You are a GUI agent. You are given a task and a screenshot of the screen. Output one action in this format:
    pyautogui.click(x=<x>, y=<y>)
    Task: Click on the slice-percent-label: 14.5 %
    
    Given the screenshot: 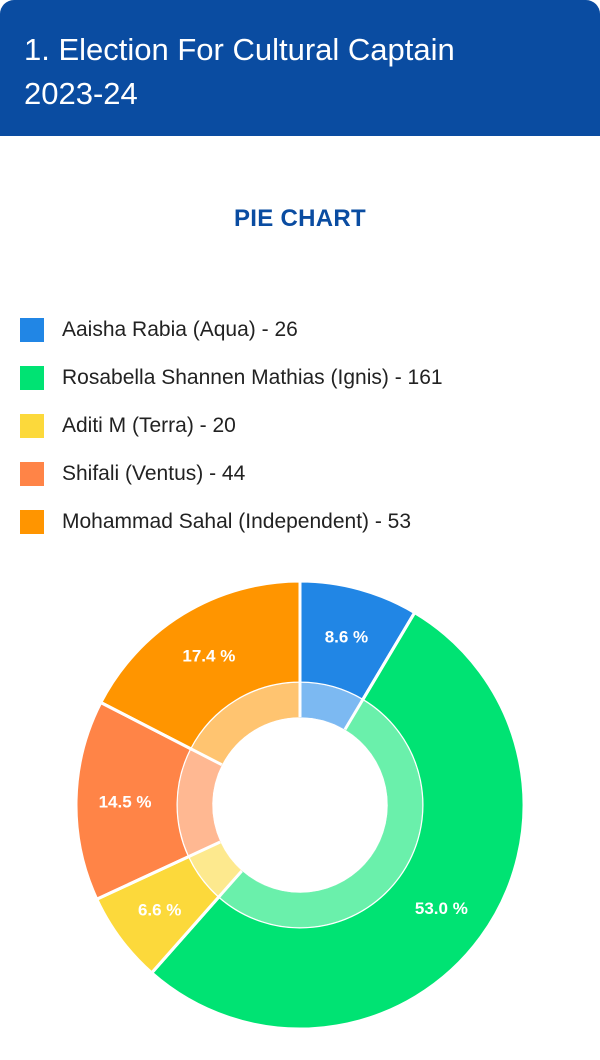 What is the action you would take?
    pyautogui.click(x=125, y=801)
    